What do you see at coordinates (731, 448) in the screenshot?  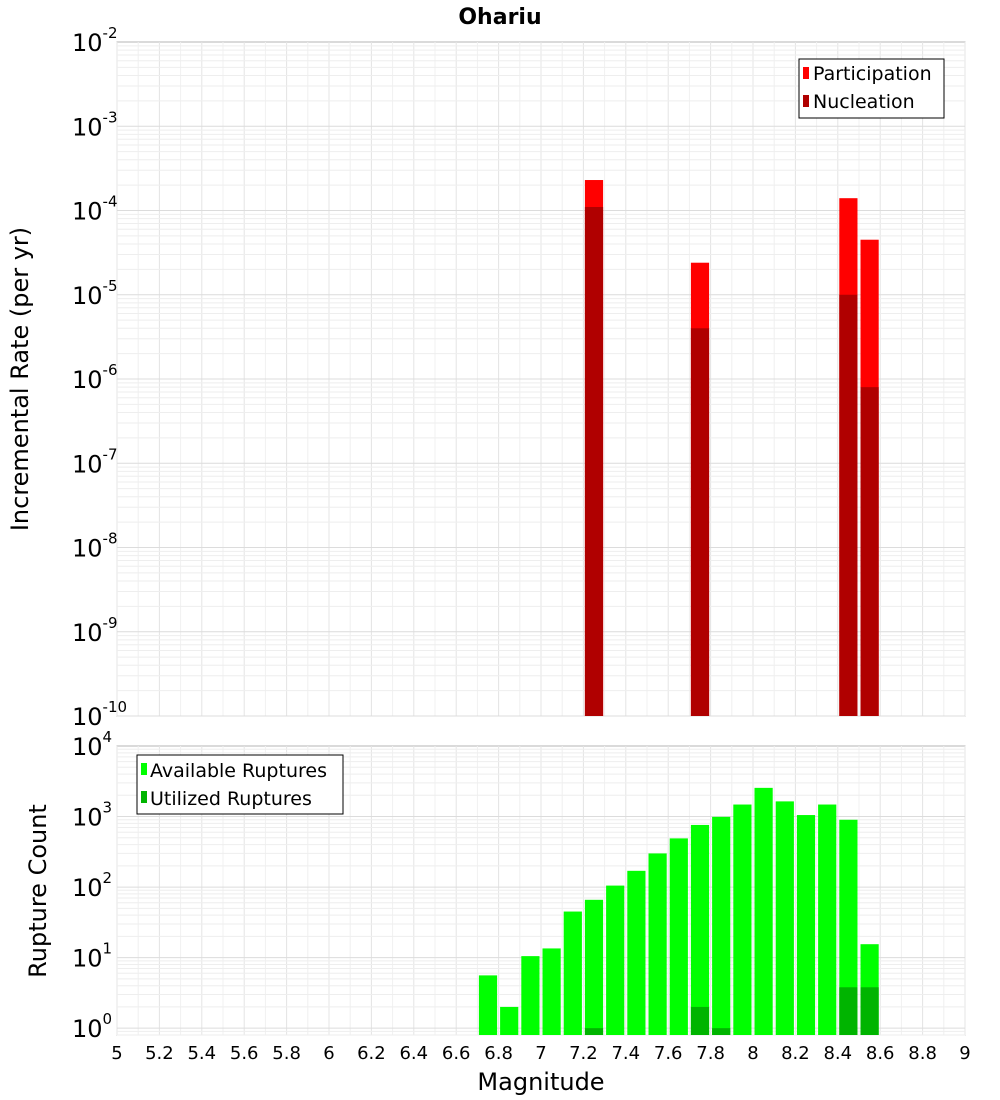 I see `top-bars` at bounding box center [731, 448].